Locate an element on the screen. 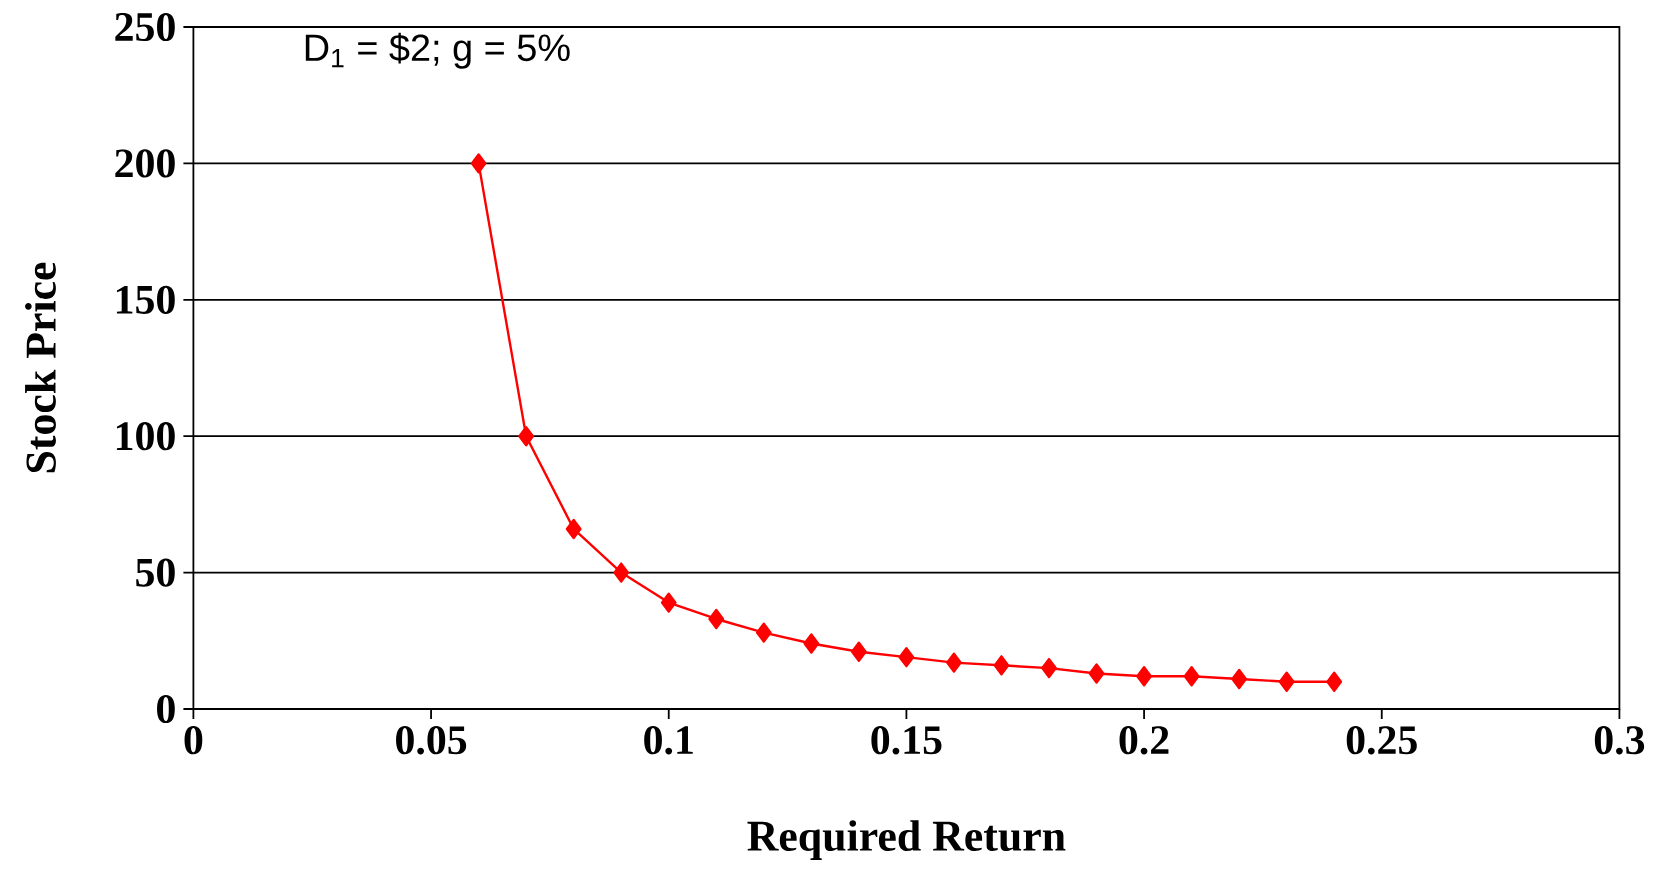 Image resolution: width=1667 pixels, height=878 pixels. y-tick-label: 200 is located at coordinates (145, 163).